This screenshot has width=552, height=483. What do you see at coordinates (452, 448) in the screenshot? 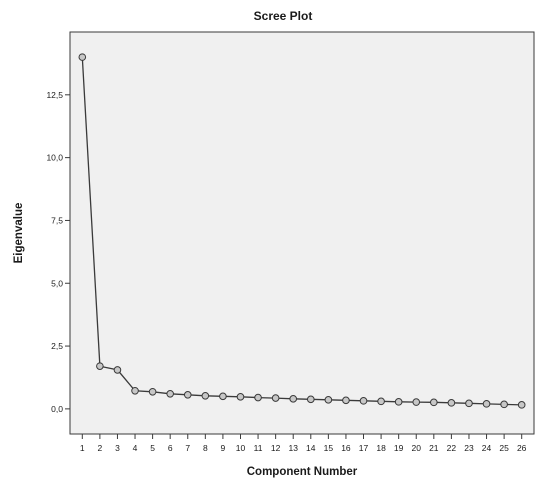
I see `x-tick-label: 22` at bounding box center [452, 448].